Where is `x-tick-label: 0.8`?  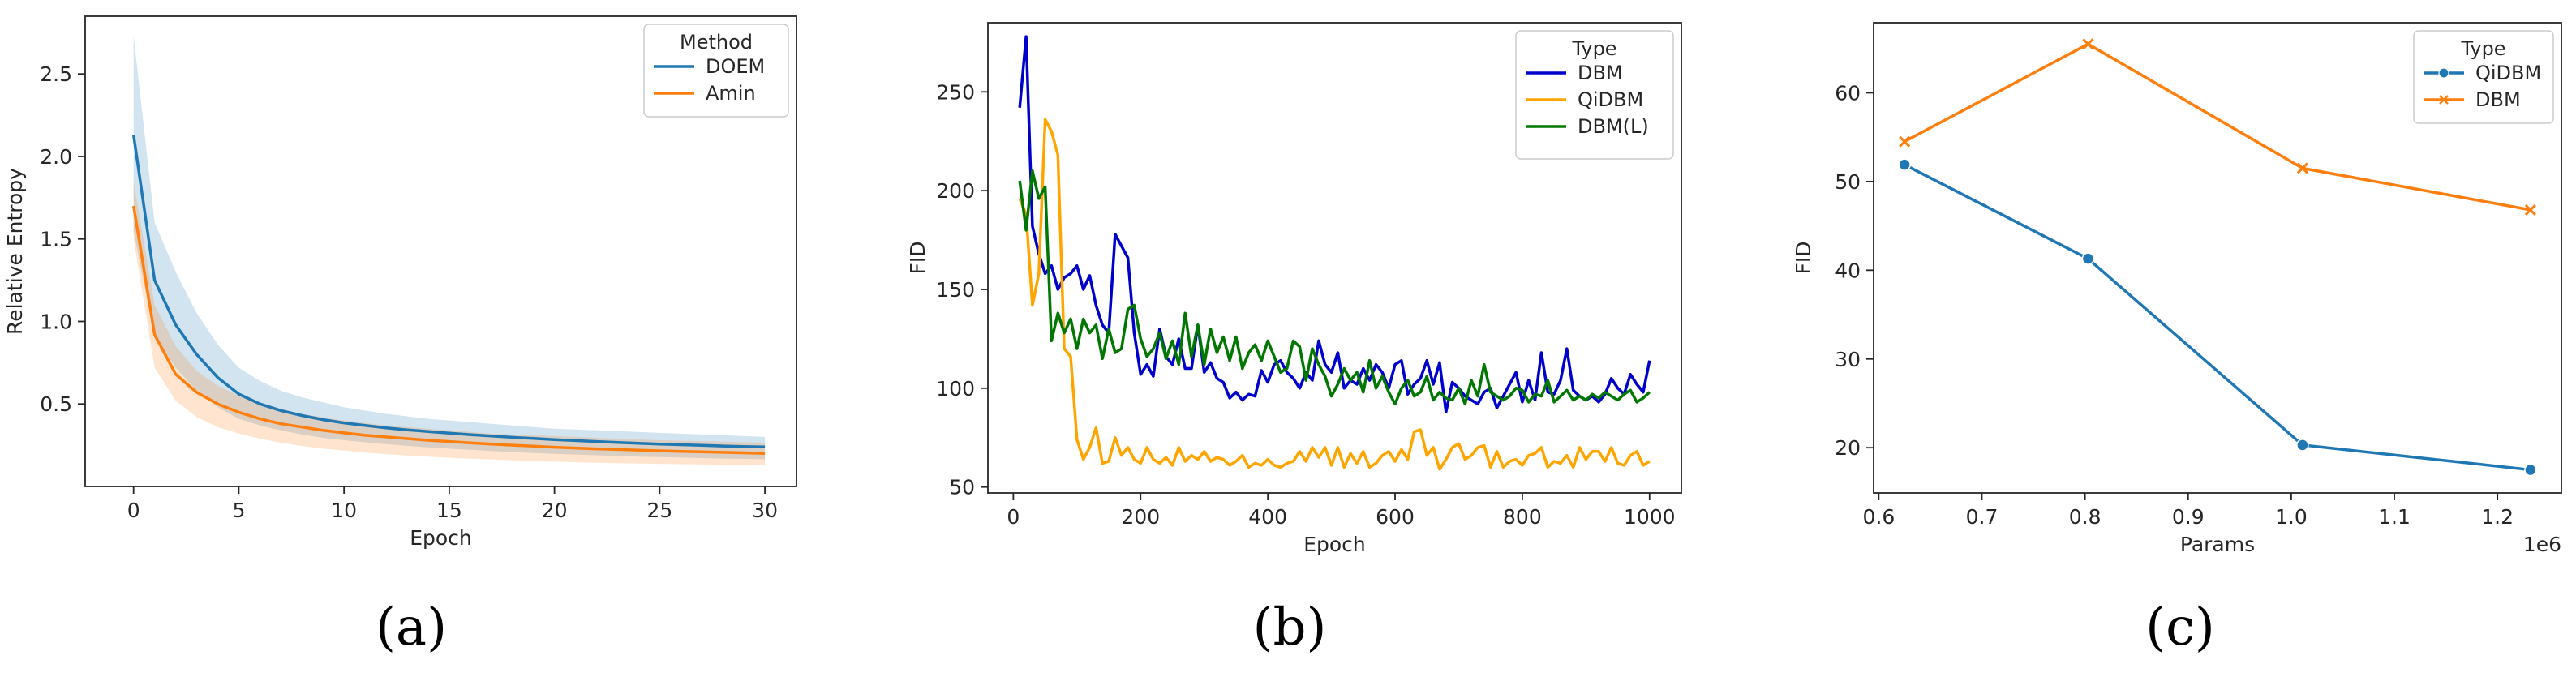
x-tick-label: 0.8 is located at coordinates (2085, 517).